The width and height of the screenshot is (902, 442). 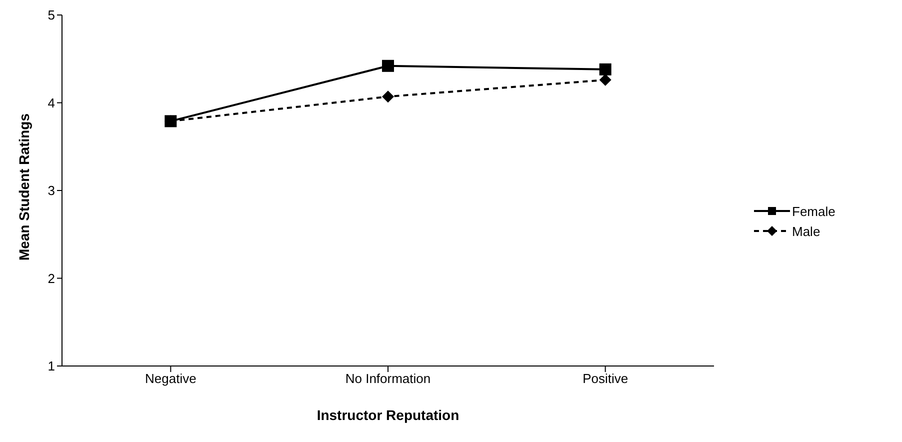 What do you see at coordinates (51, 190) in the screenshot?
I see `y-tick-label: 3` at bounding box center [51, 190].